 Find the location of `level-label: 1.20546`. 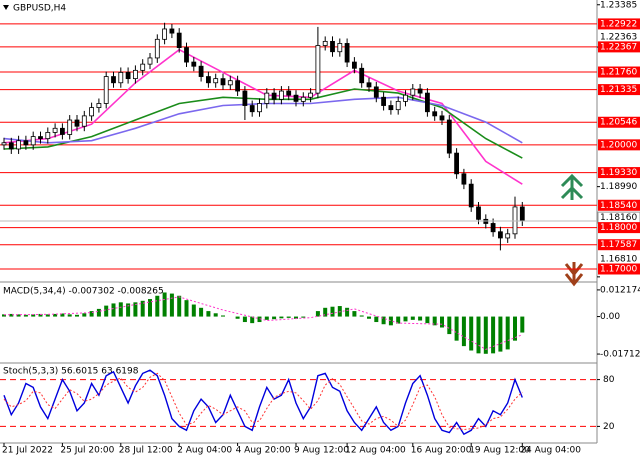

level-label: 1.20546 is located at coordinates (618, 123).